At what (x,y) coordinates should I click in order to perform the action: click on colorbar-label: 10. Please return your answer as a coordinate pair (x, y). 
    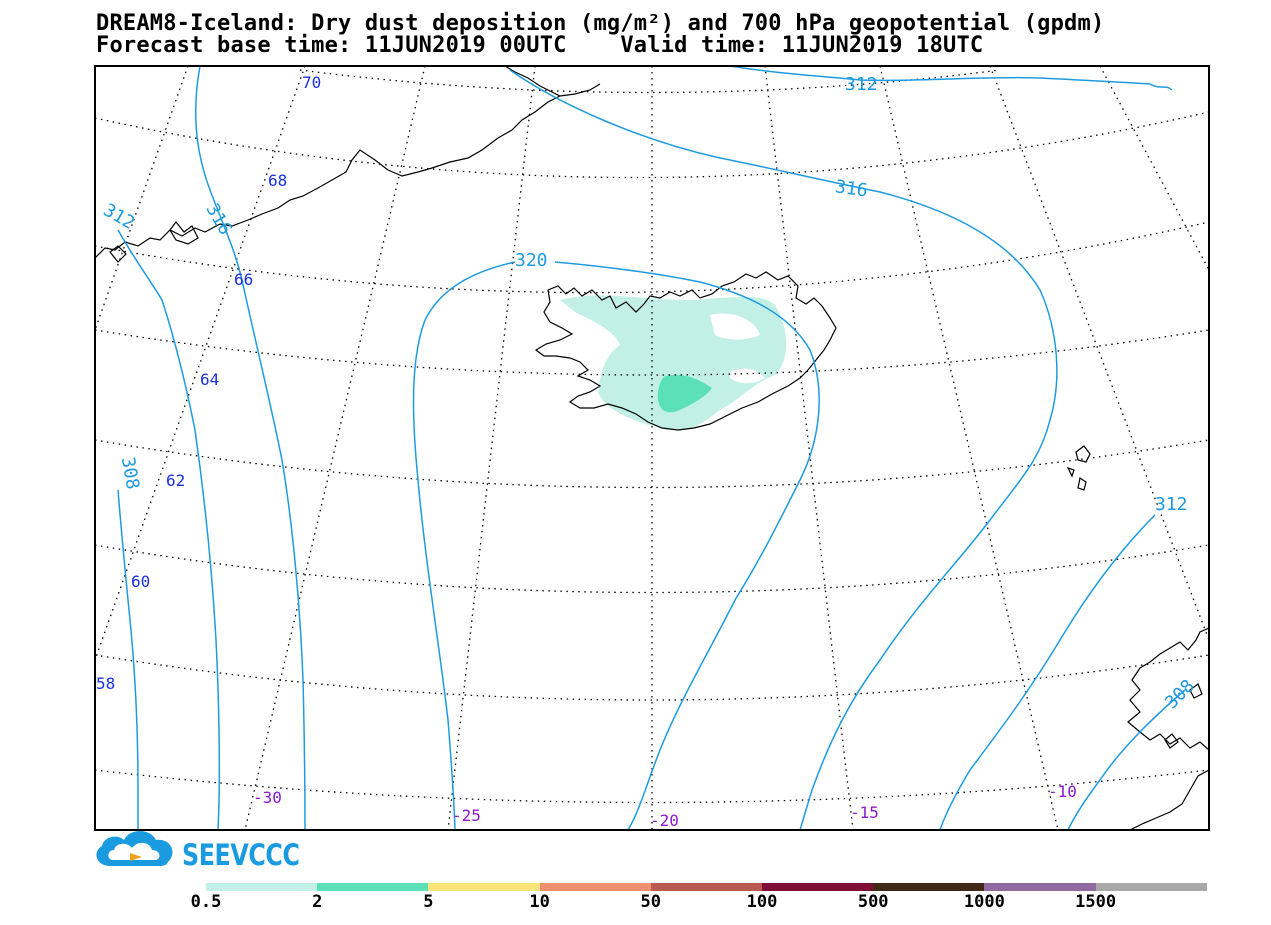
    Looking at the image, I should click on (539, 902).